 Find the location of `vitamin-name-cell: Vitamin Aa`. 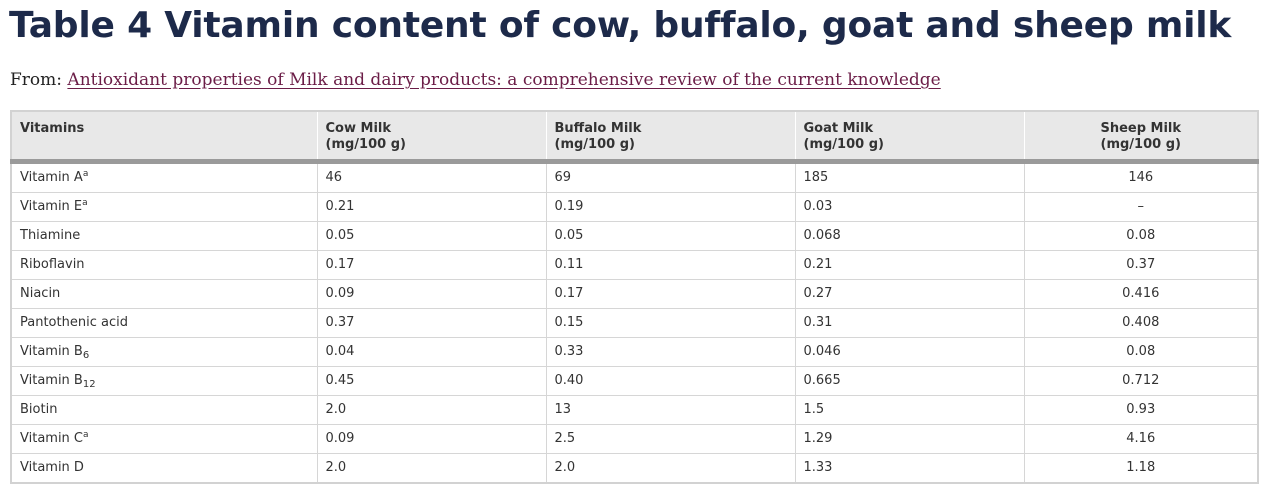

vitamin-name-cell: Vitamin Aa is located at coordinates (163, 177).